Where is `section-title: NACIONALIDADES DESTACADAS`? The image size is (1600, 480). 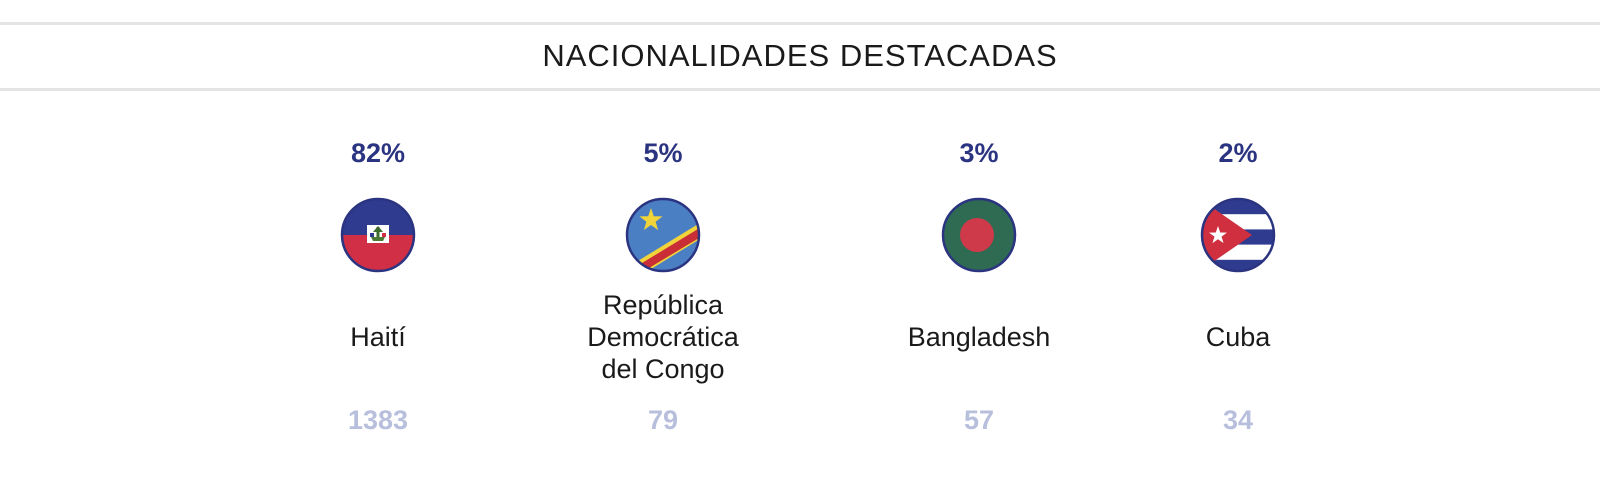 section-title: NACIONALIDADES DESTACADAS is located at coordinates (800, 55).